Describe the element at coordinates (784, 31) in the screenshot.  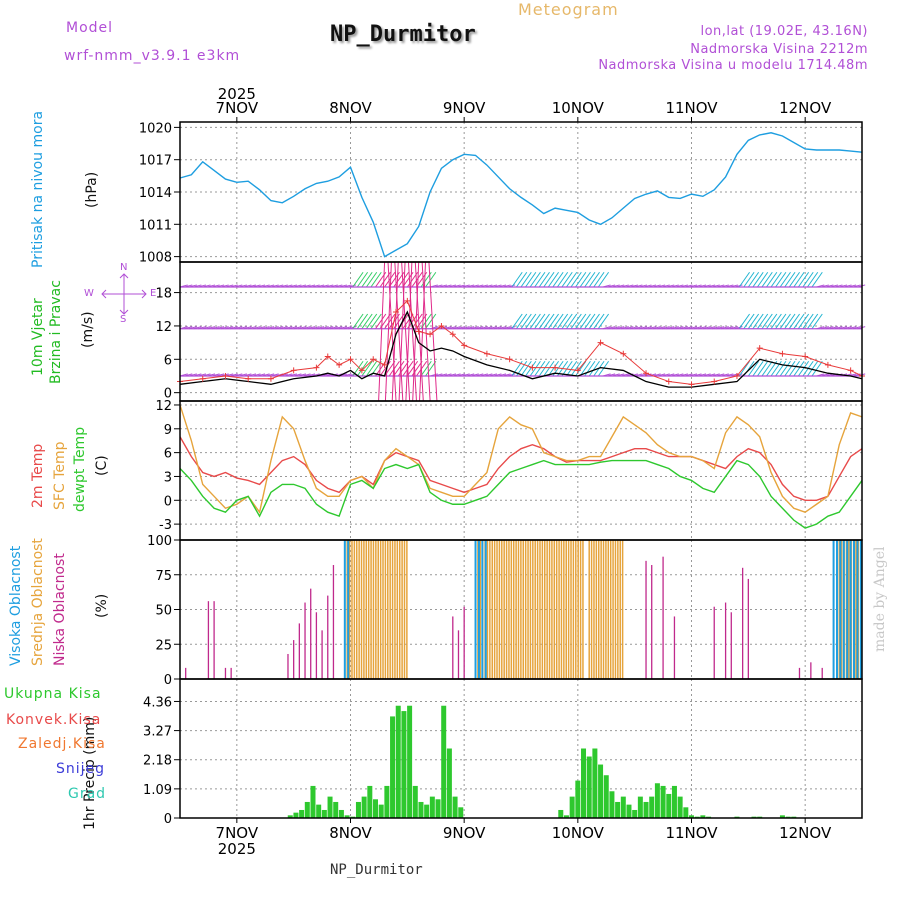
I see `coords-label: lon,lat (19.02E, 43.16N)` at that location.